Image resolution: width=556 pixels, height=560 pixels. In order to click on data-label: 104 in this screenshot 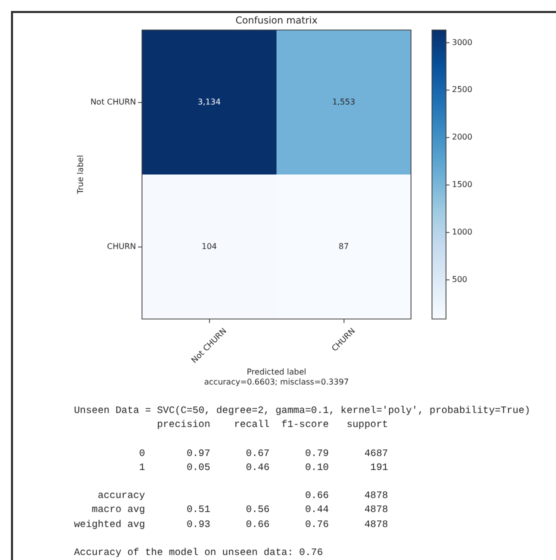, I will do `click(209, 246)`.